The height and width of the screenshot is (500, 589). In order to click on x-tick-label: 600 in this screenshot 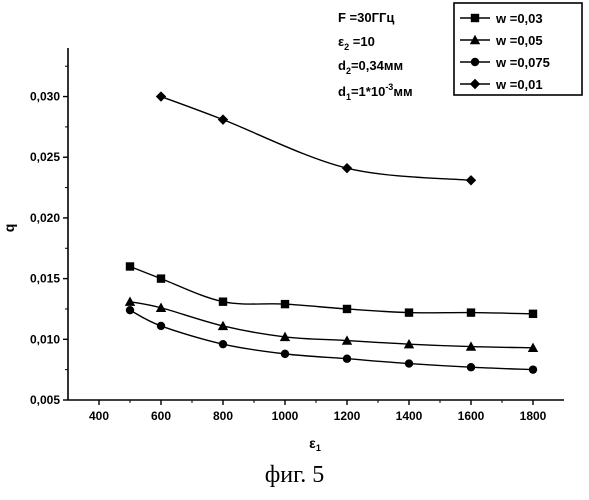, I will do `click(161, 416)`.